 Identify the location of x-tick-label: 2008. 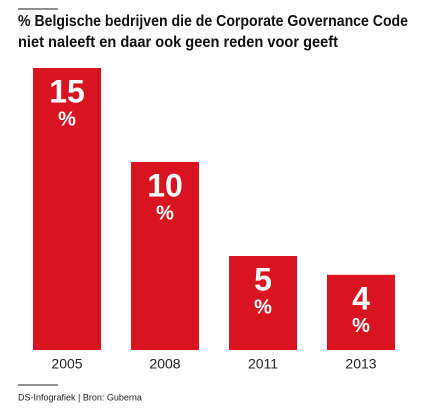
(164, 364).